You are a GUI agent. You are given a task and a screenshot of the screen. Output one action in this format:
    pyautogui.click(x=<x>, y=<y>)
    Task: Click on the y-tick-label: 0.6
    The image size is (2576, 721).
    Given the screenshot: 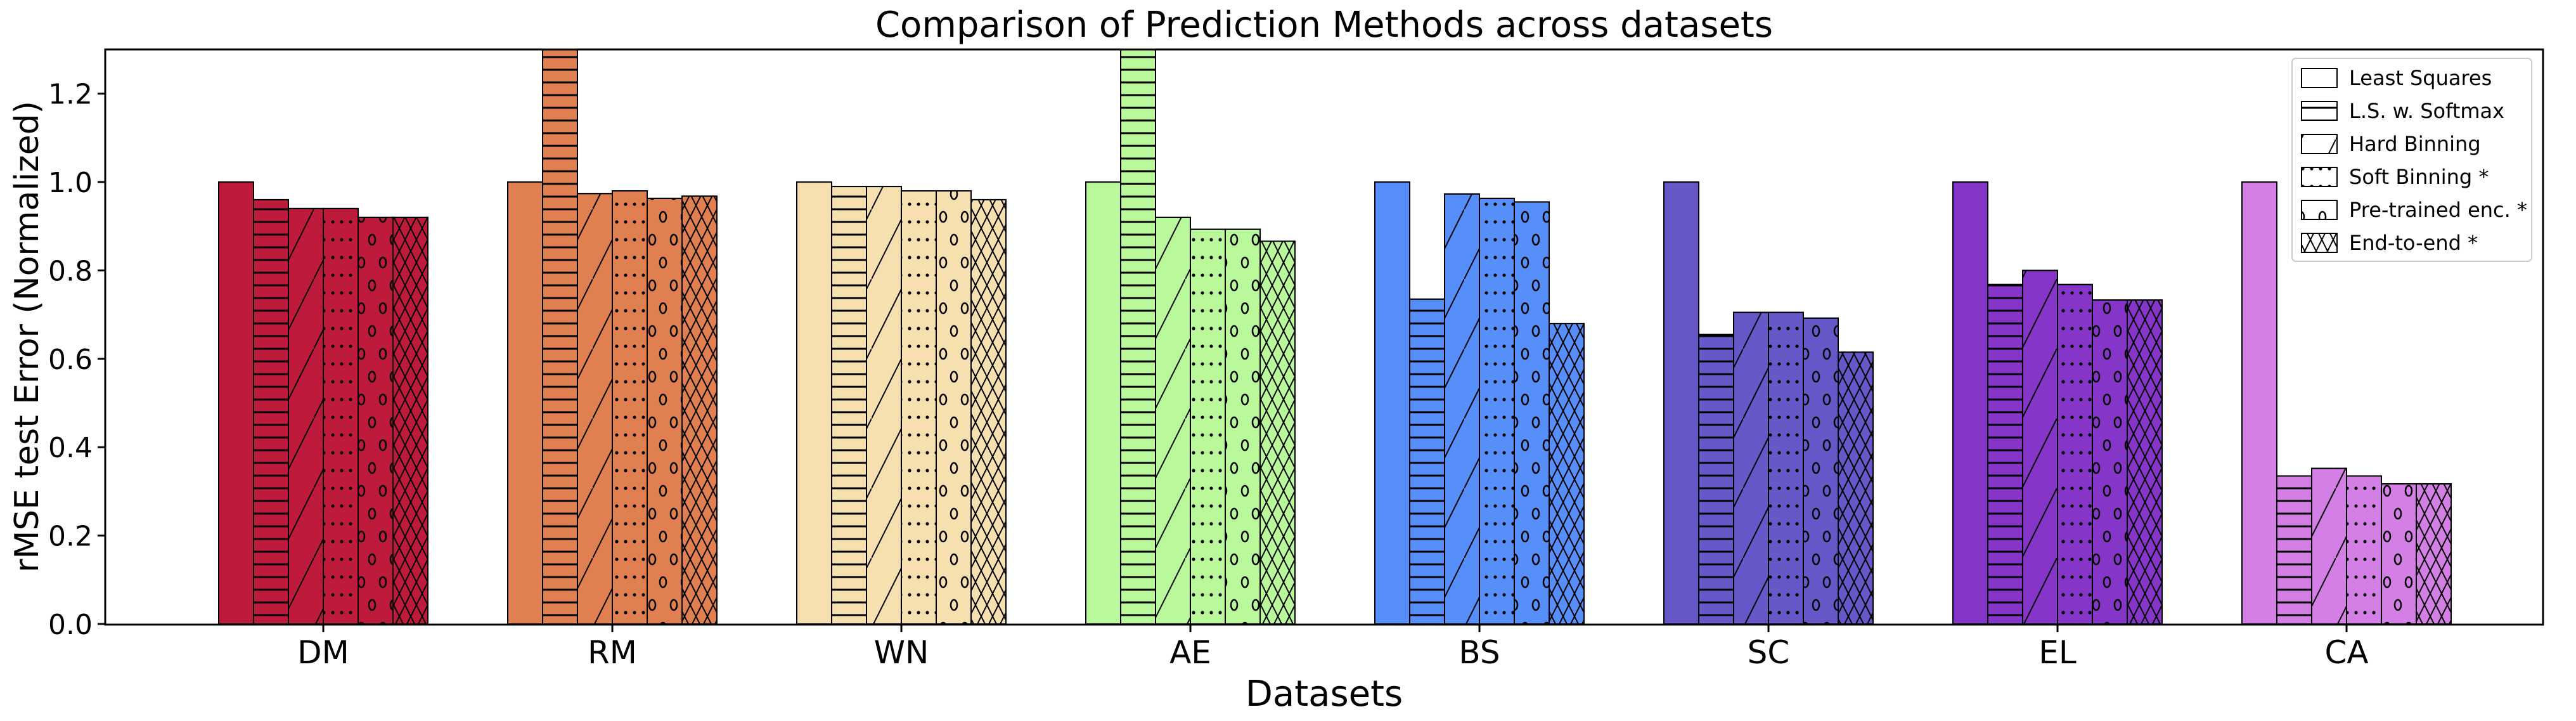 What is the action you would take?
    pyautogui.click(x=70, y=360)
    